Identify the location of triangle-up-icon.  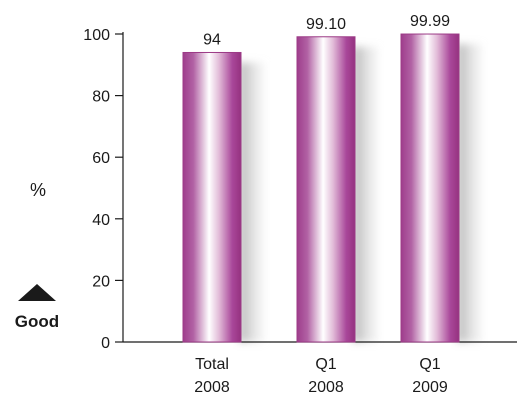
(37, 292).